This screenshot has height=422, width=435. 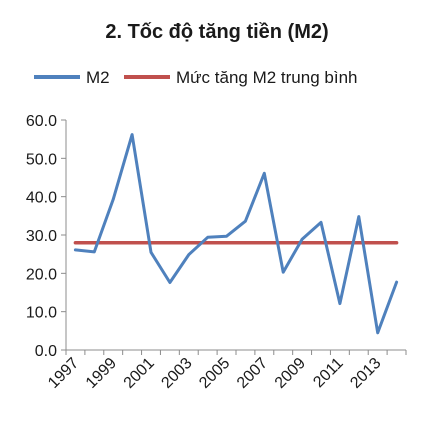 What do you see at coordinates (214, 373) in the screenshot?
I see `x-tick-label: 2005` at bounding box center [214, 373].